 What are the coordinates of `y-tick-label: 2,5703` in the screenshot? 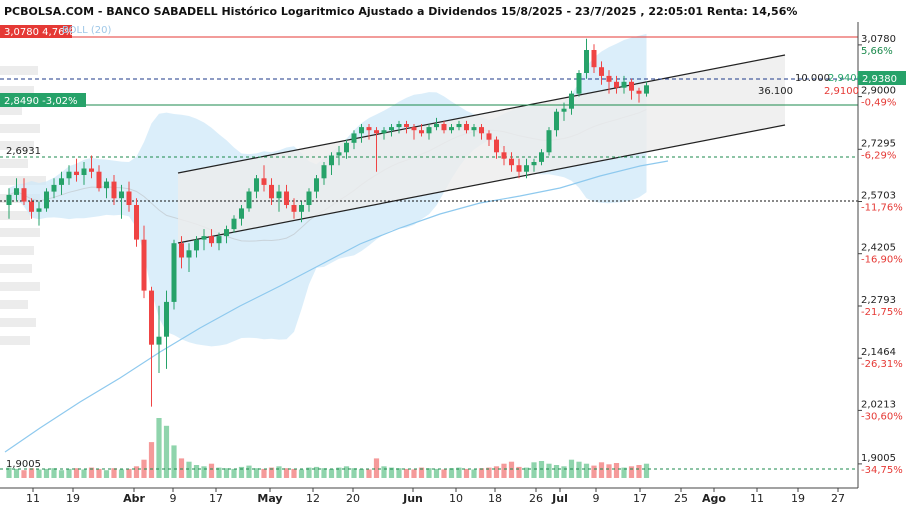 It's located at (878, 196).